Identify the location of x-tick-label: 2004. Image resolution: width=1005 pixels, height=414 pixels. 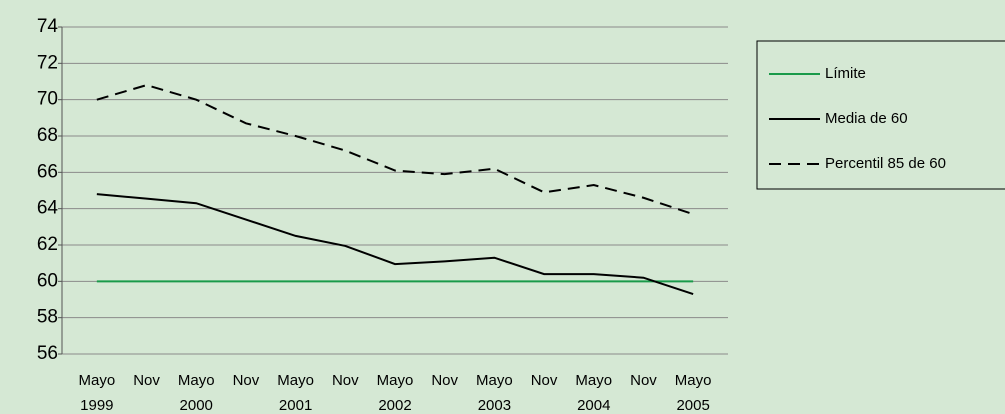
(593, 405).